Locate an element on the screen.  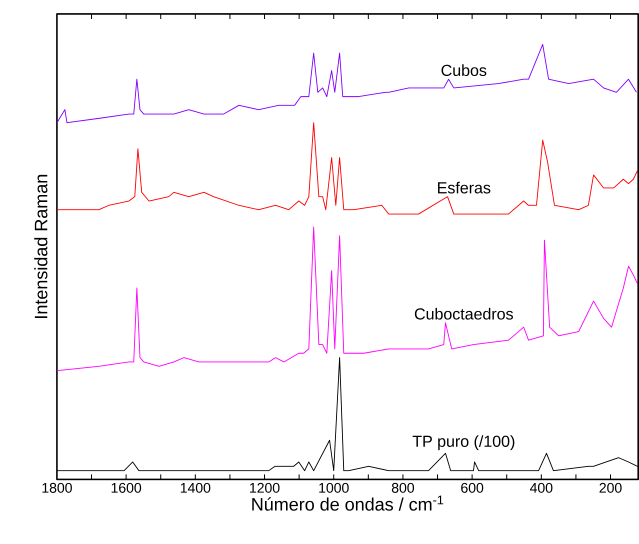
series-label: Esferas is located at coordinates (464, 188).